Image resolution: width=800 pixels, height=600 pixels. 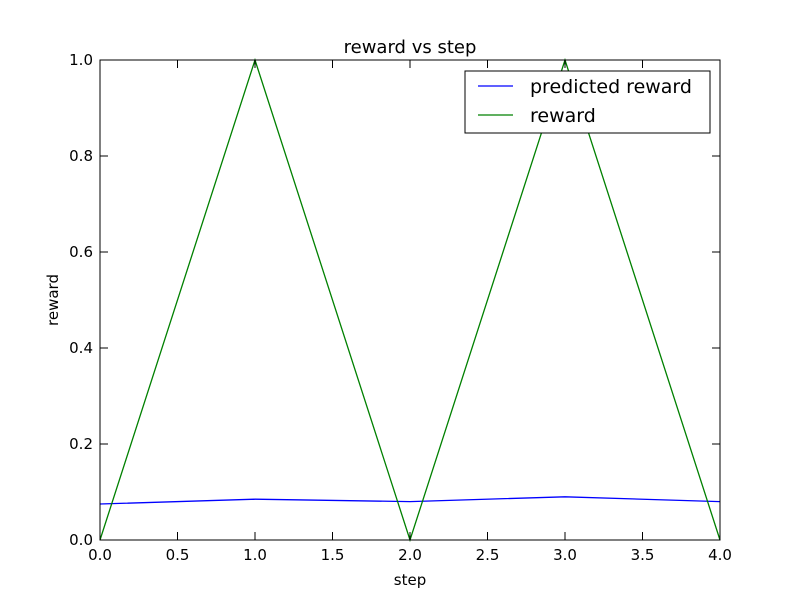 What do you see at coordinates (53, 300) in the screenshot?
I see `y-axis-label: reward` at bounding box center [53, 300].